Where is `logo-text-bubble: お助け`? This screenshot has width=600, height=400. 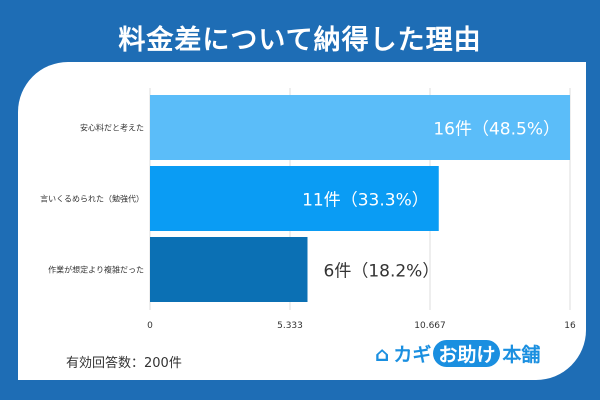
logo-text-bubble: お助け is located at coordinates (467, 353).